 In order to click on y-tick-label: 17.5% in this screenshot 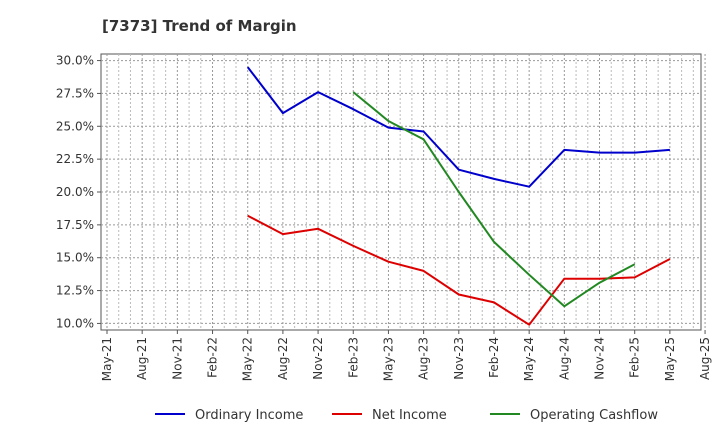, I will do `click(75, 225)`.